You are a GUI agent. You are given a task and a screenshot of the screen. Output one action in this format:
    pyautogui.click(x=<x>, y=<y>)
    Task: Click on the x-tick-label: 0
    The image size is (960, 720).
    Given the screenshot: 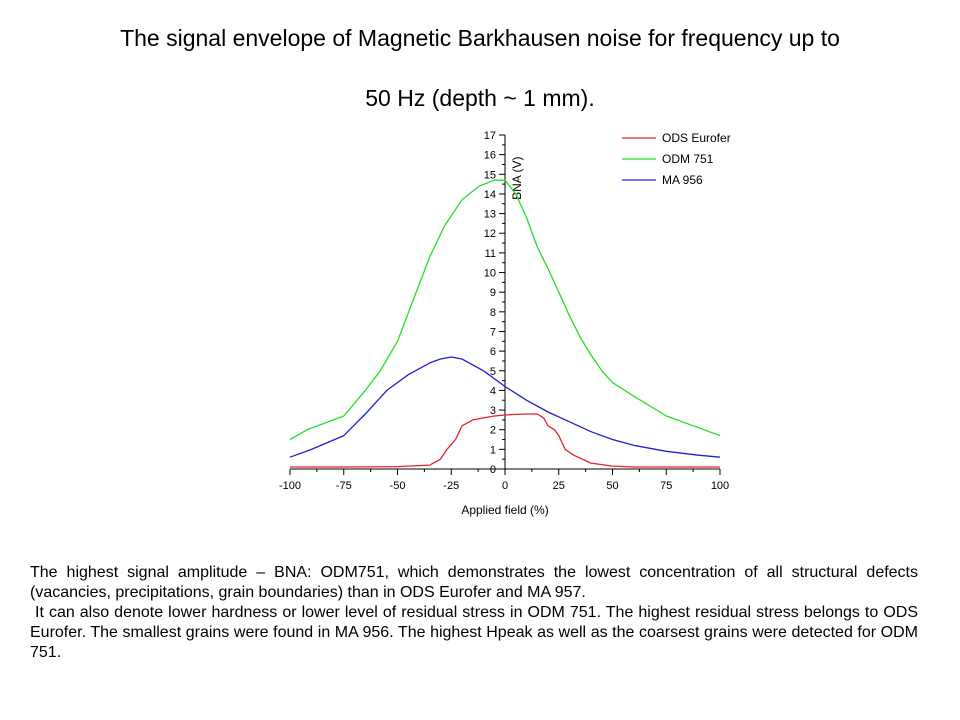 What is the action you would take?
    pyautogui.click(x=505, y=486)
    